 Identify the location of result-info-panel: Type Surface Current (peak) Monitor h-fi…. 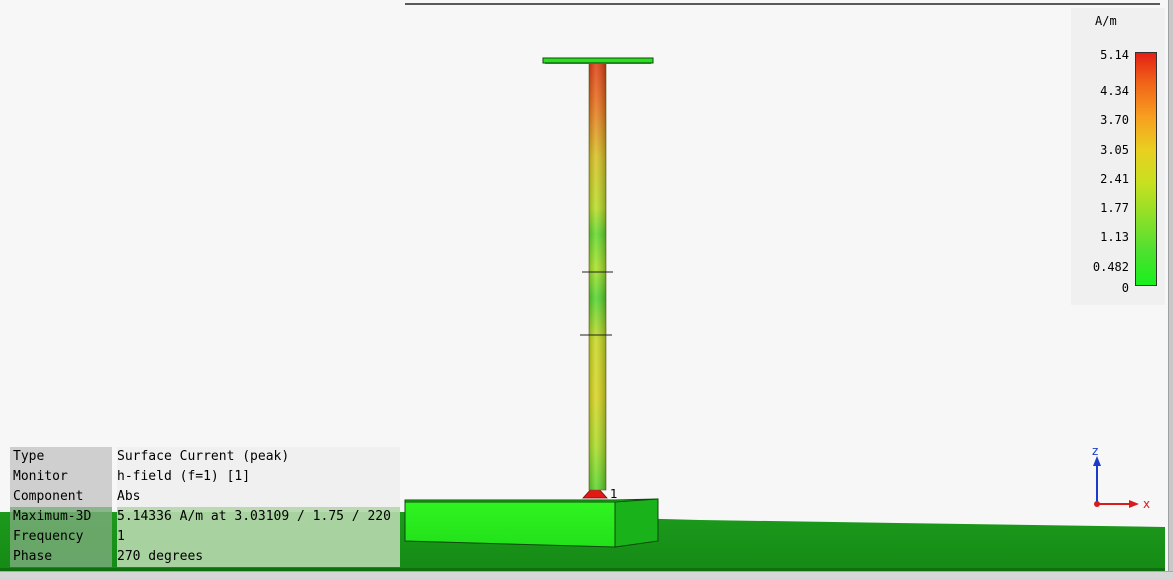
(205, 507).